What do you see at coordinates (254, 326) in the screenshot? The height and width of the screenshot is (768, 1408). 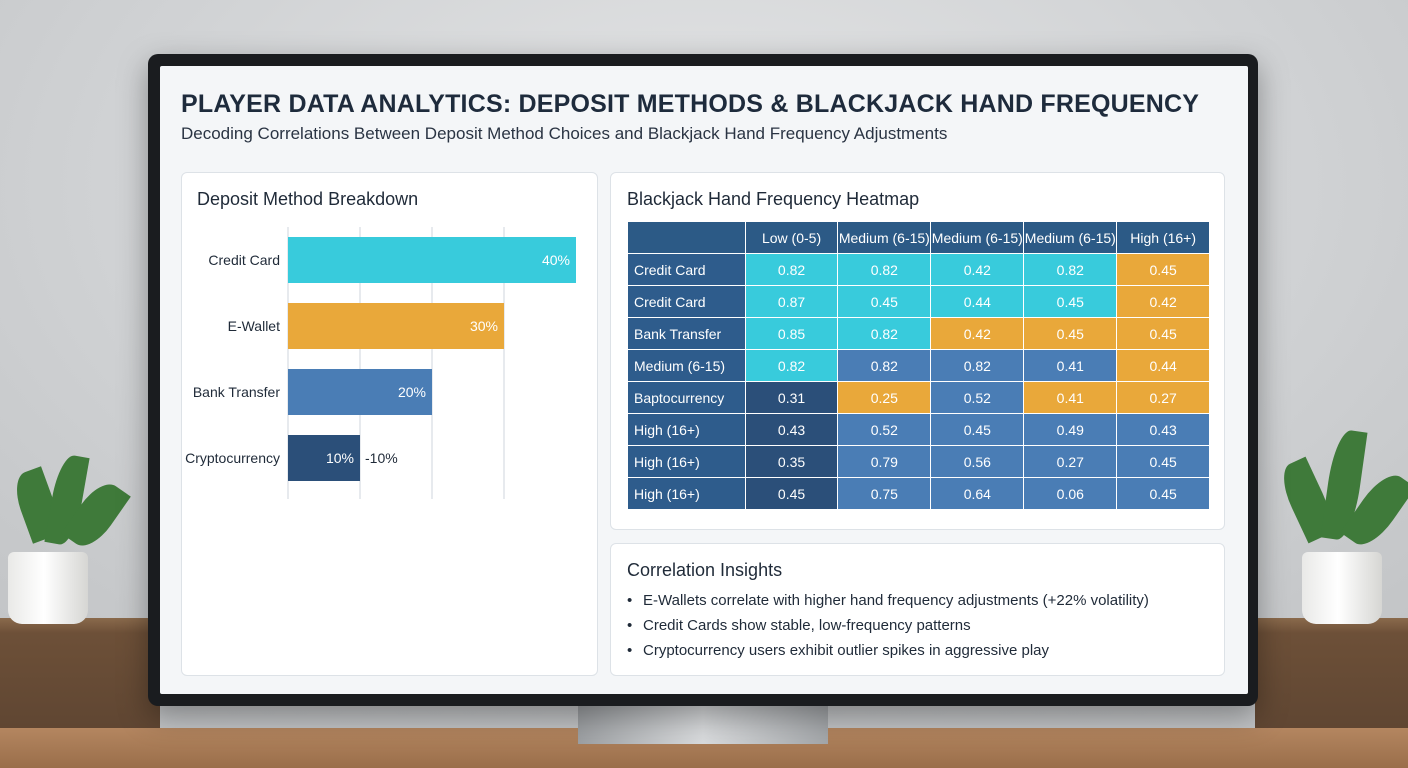 I see `category-label: E-Wallet` at bounding box center [254, 326].